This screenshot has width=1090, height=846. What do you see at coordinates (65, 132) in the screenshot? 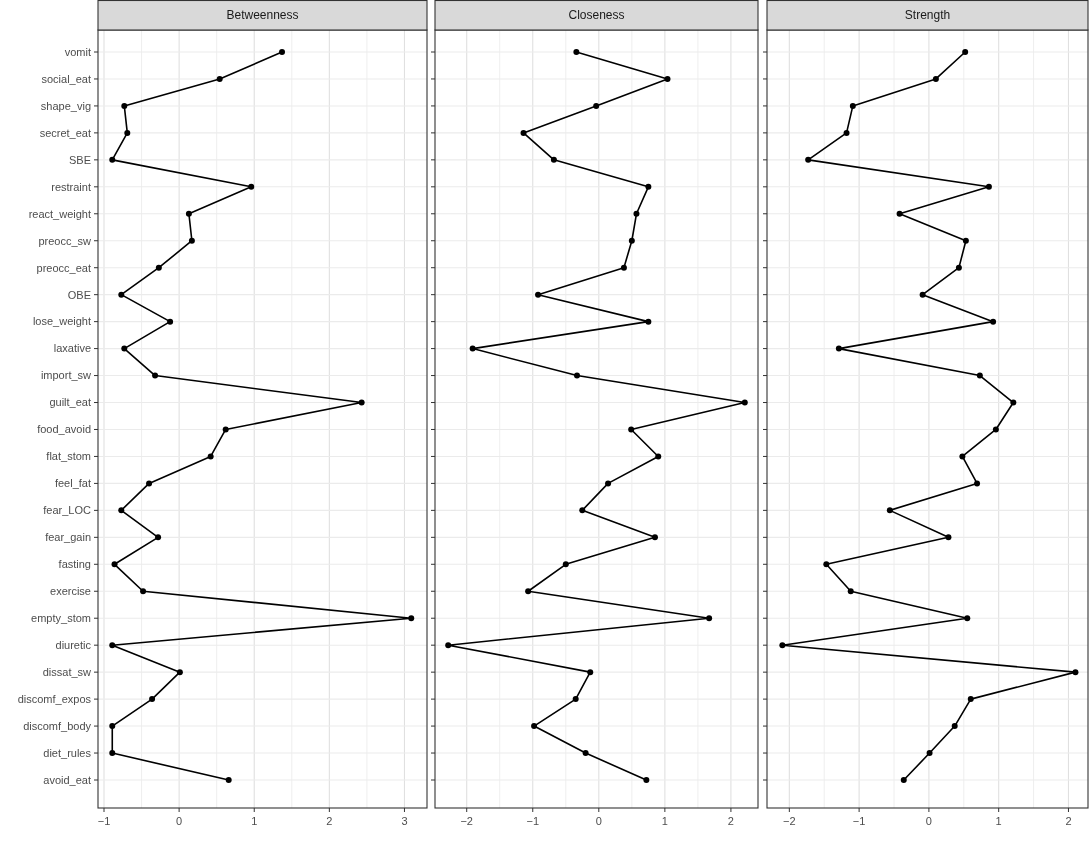
I see `y-tick-label: secret_eat` at bounding box center [65, 132].